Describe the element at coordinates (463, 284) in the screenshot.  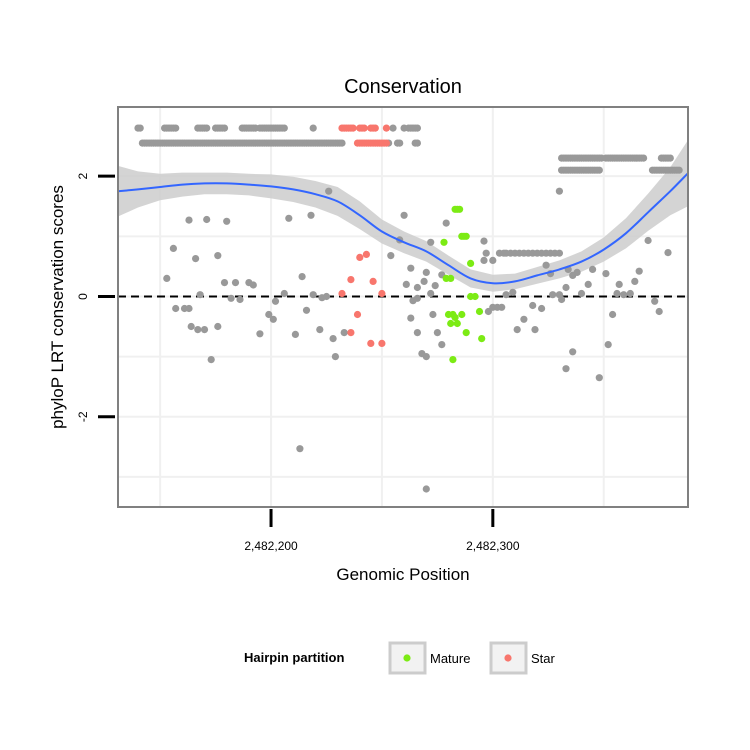
I see `series-mature` at that location.